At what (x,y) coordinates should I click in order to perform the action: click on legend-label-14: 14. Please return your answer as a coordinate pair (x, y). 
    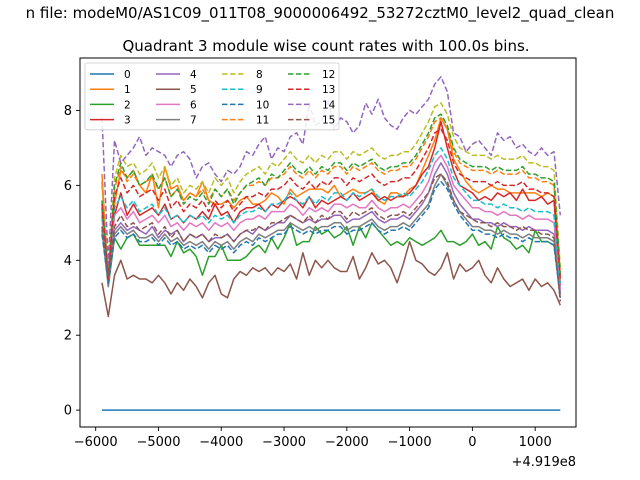
    Looking at the image, I should click on (329, 105).